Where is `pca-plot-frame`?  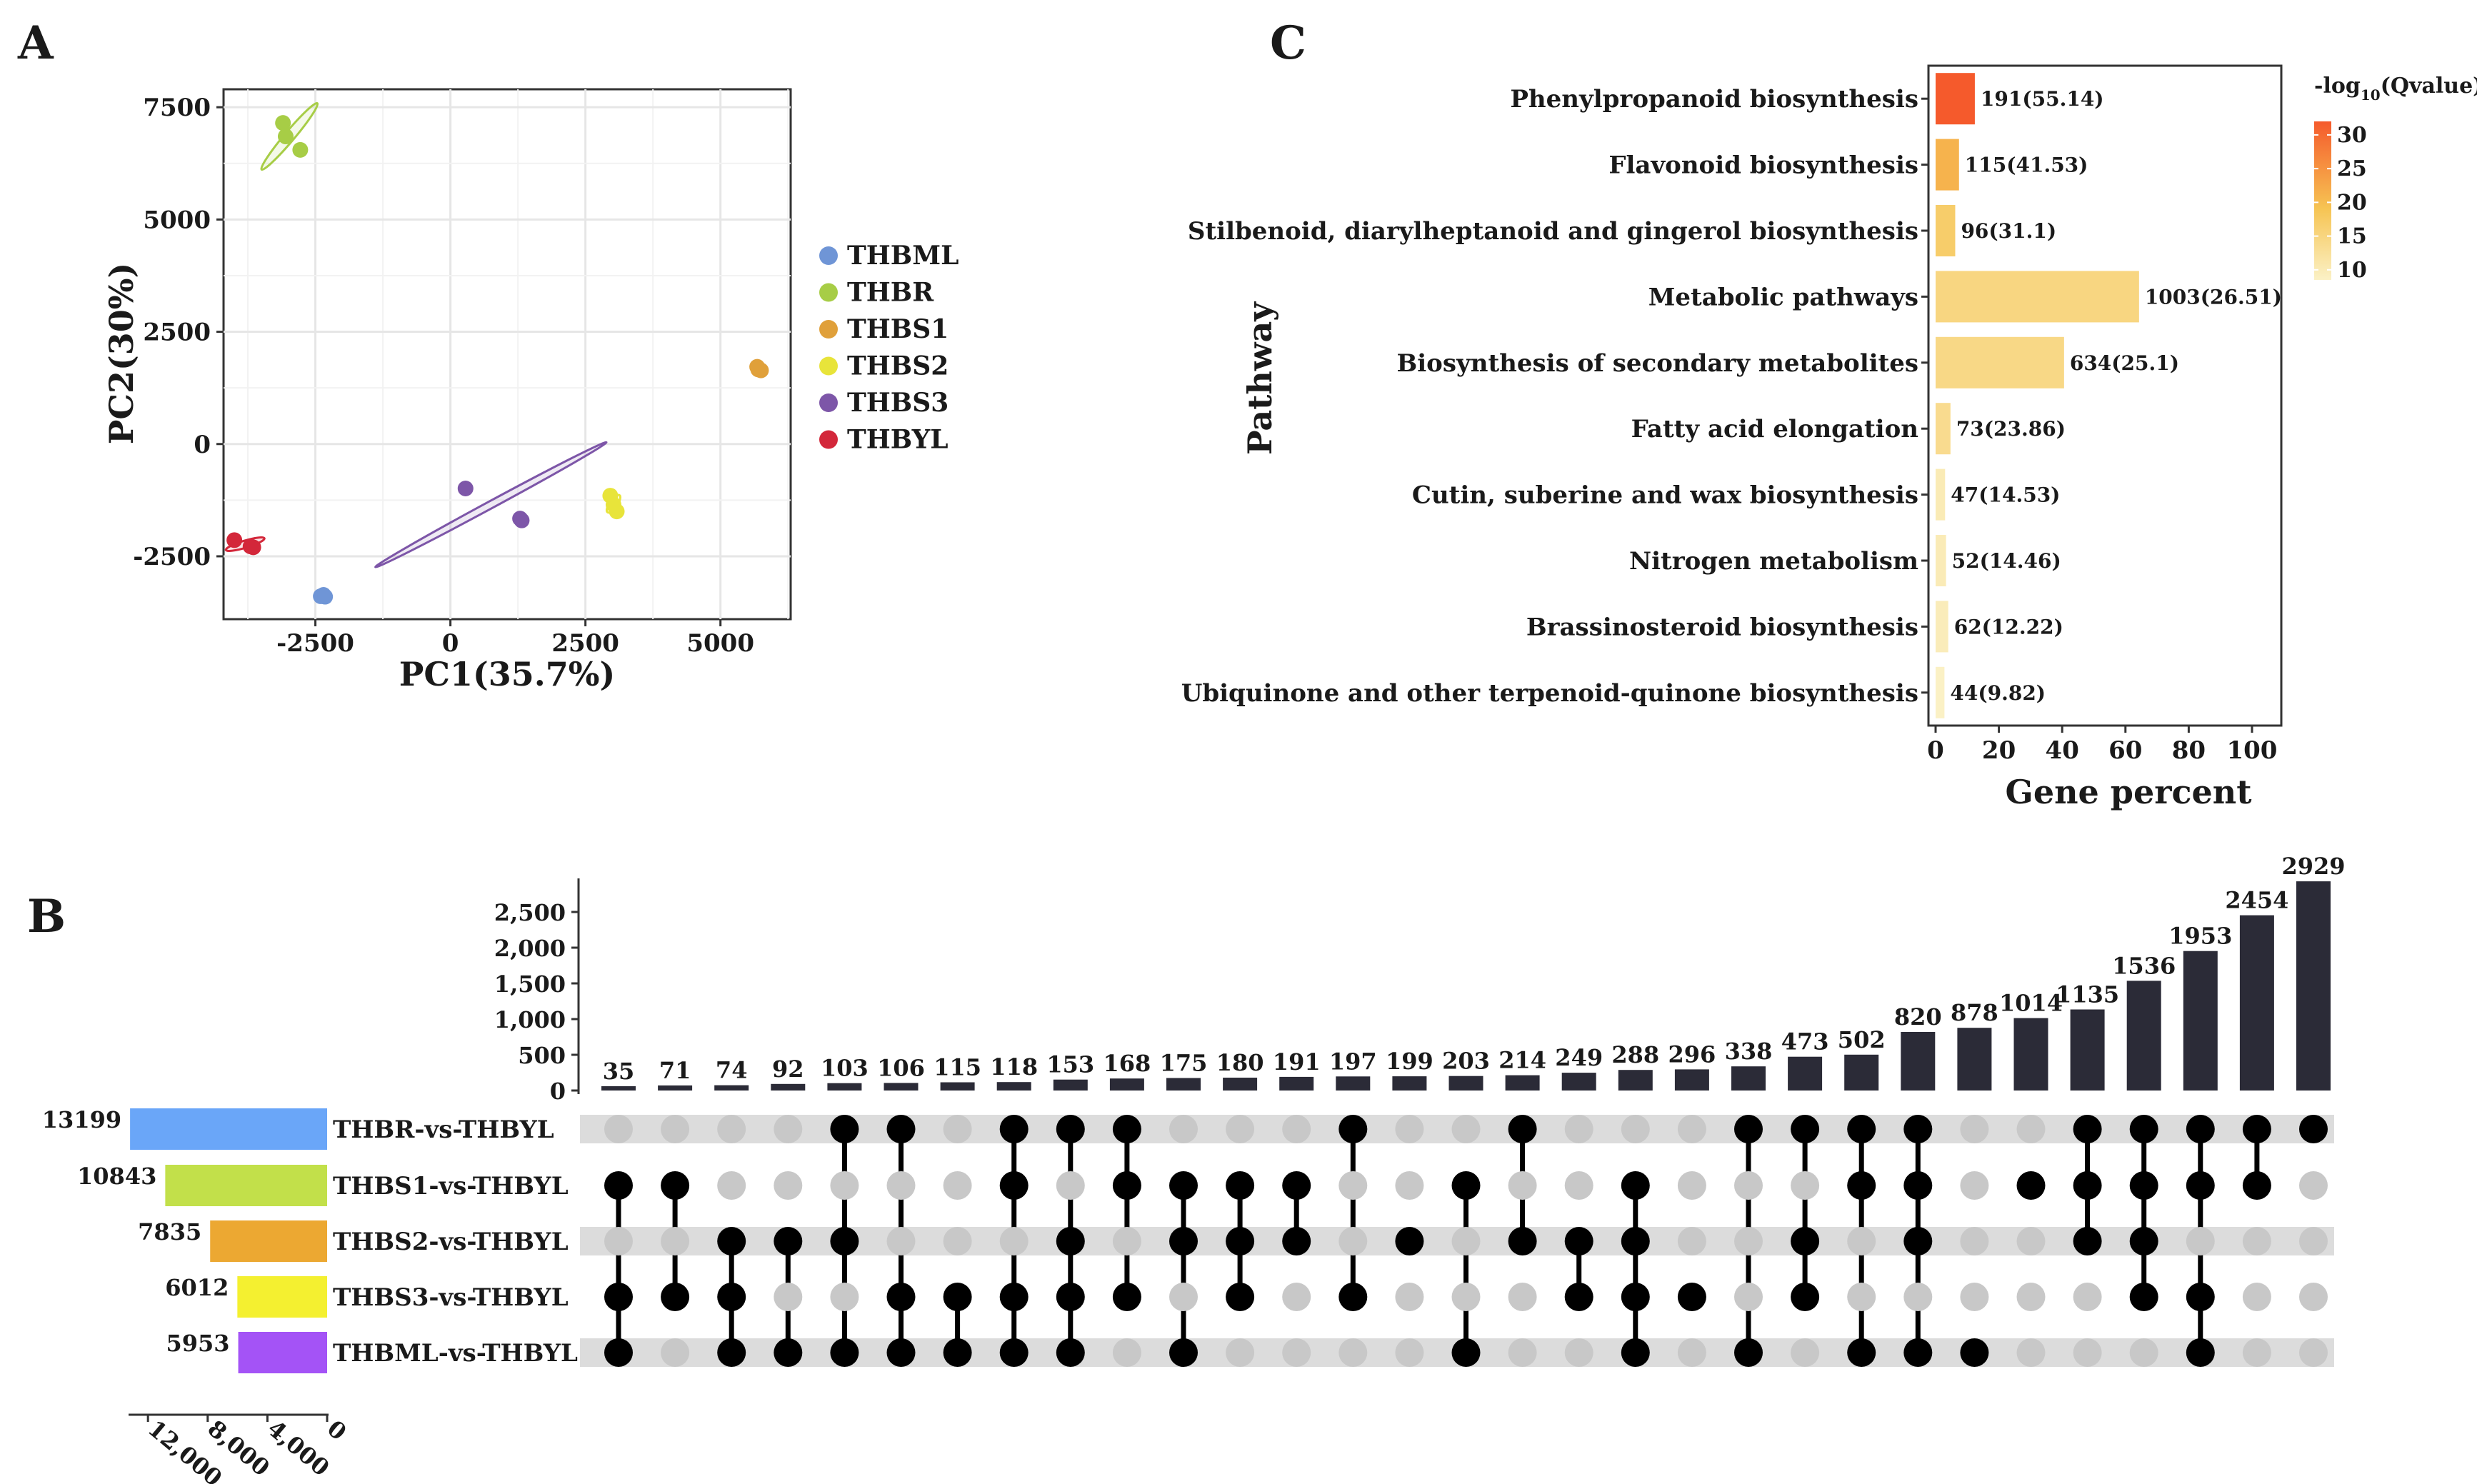 pca-plot-frame is located at coordinates (507, 354).